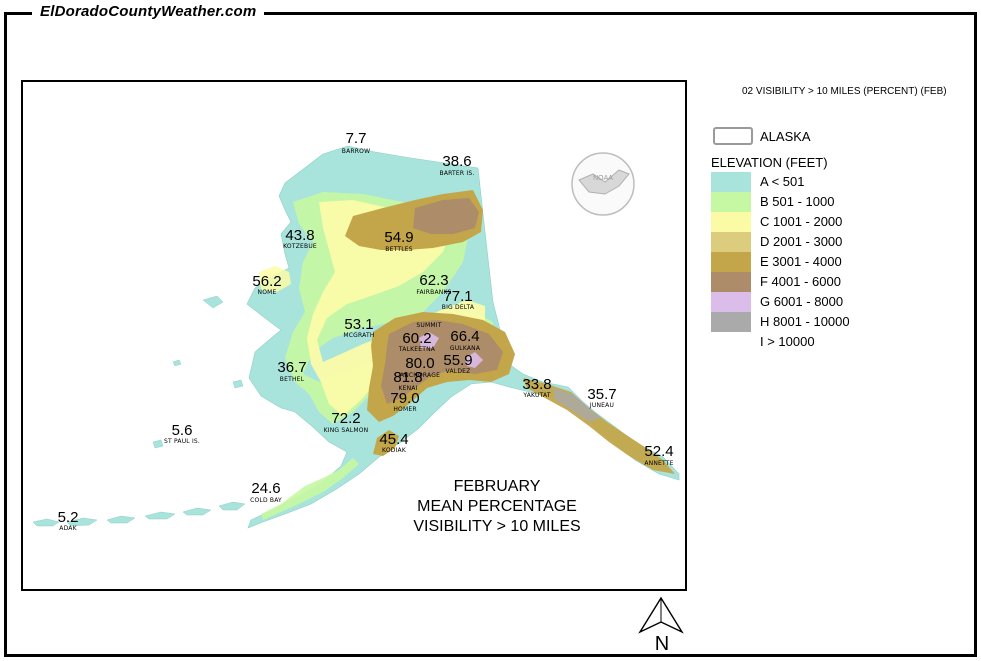 This screenshot has width=981, height=661. What do you see at coordinates (420, 363) in the screenshot?
I see `station-value: 80.0` at bounding box center [420, 363].